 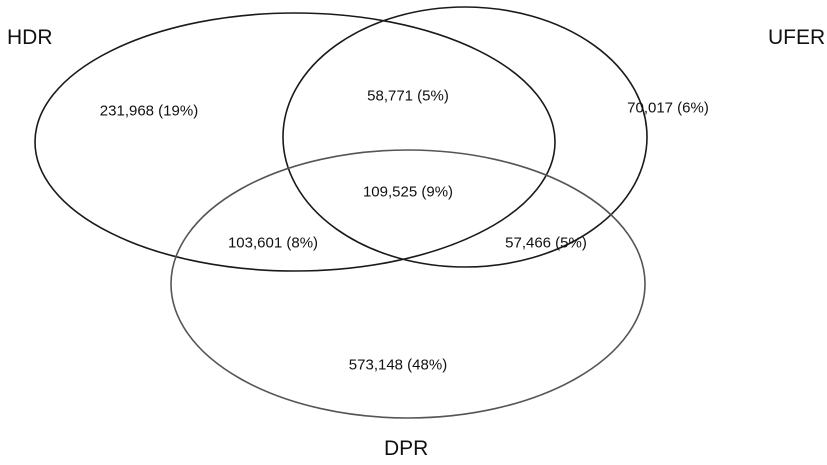 I want to click on ufer-only-count: 70,017 (6%), so click(x=668, y=108).